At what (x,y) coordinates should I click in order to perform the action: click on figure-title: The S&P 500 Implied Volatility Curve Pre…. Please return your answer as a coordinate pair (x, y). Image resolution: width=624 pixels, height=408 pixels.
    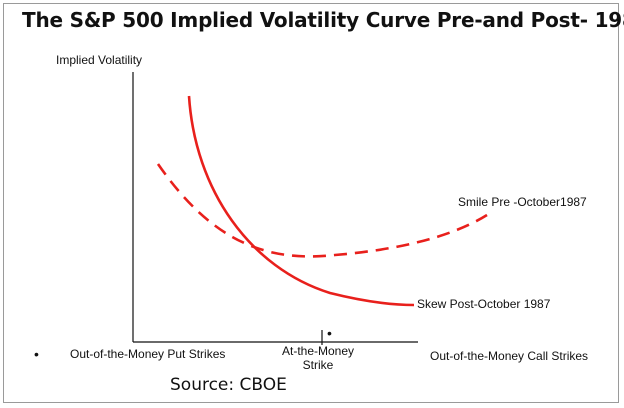
    Looking at the image, I should click on (323, 20).